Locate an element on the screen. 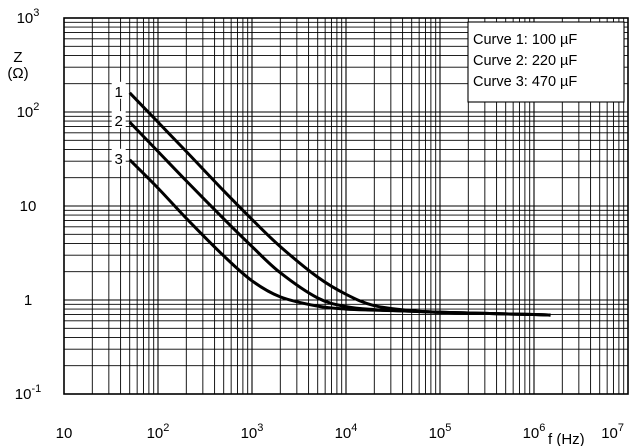 The image size is (634, 446). x-tick-label: 10⁶ is located at coordinates (534, 432).